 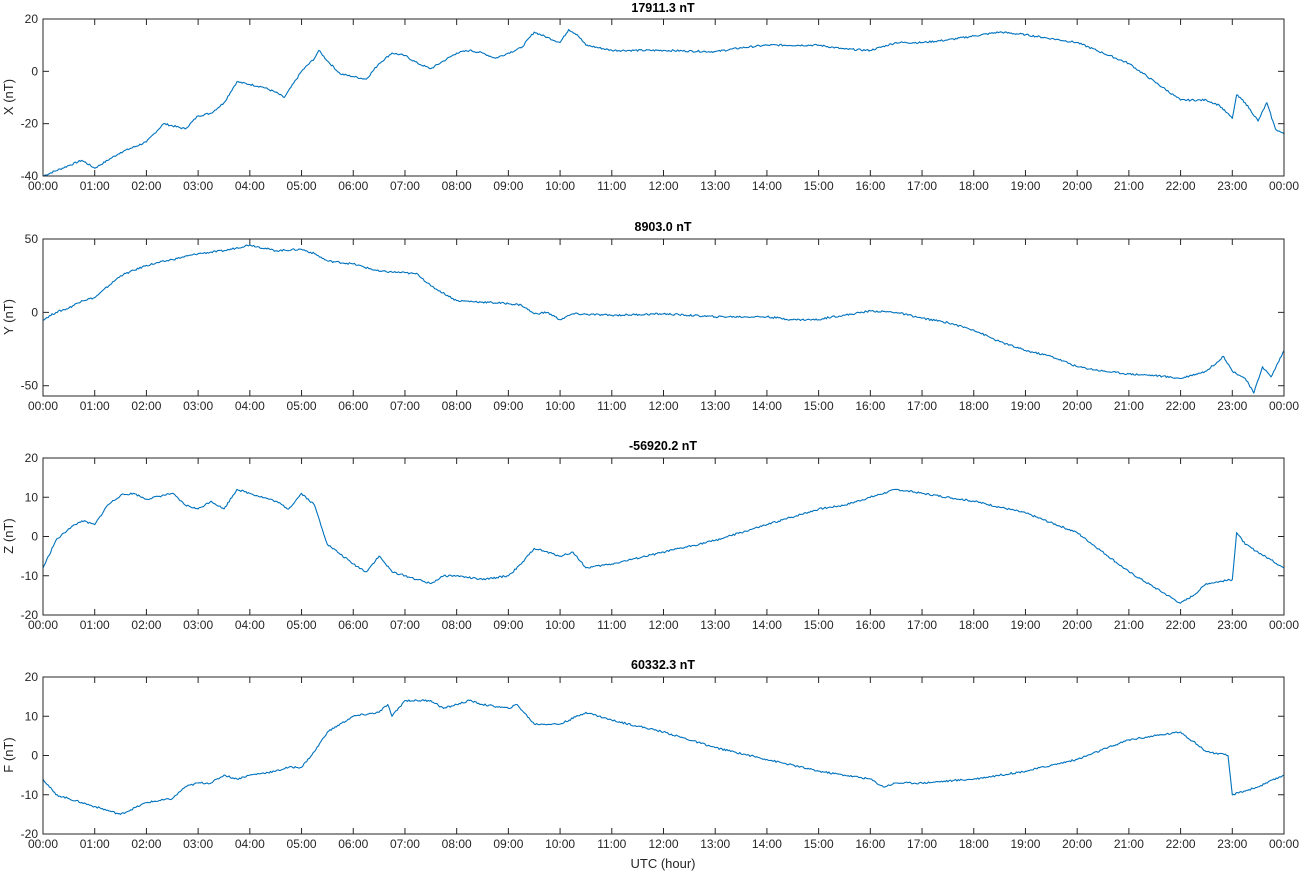 I want to click on y-axis-label: Y (nT), so click(x=8, y=317).